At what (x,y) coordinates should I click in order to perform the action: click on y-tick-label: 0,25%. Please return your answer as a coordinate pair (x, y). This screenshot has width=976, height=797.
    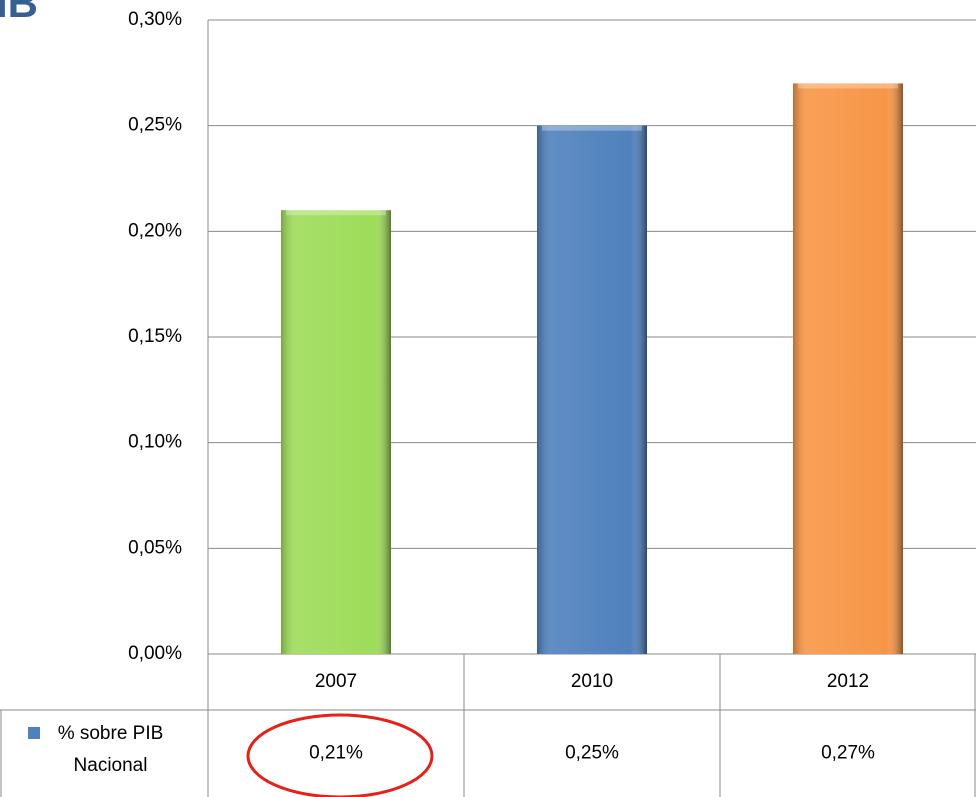
    Looking at the image, I should click on (155, 125).